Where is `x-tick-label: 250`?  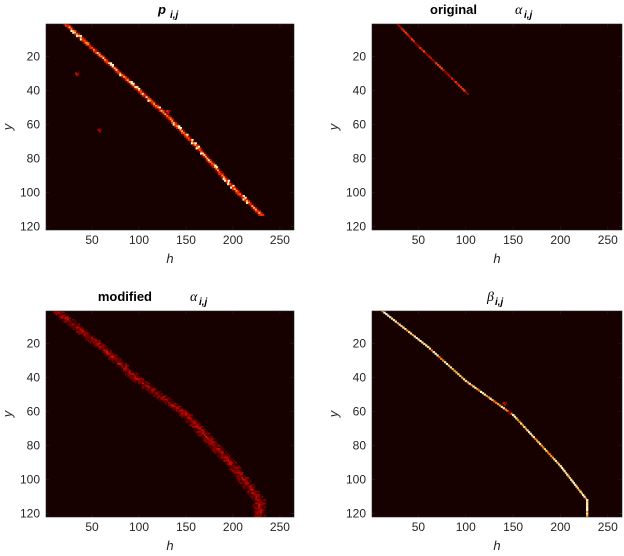 x-tick-label: 250 is located at coordinates (280, 240).